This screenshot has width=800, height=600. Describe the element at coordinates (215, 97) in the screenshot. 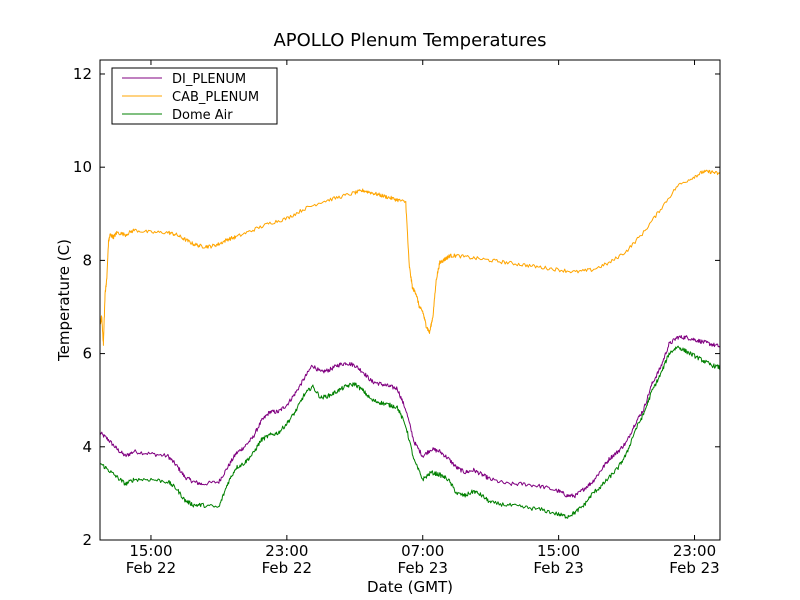

I see `legend-label-cab-plenum: CAB_PLENUM` at that location.